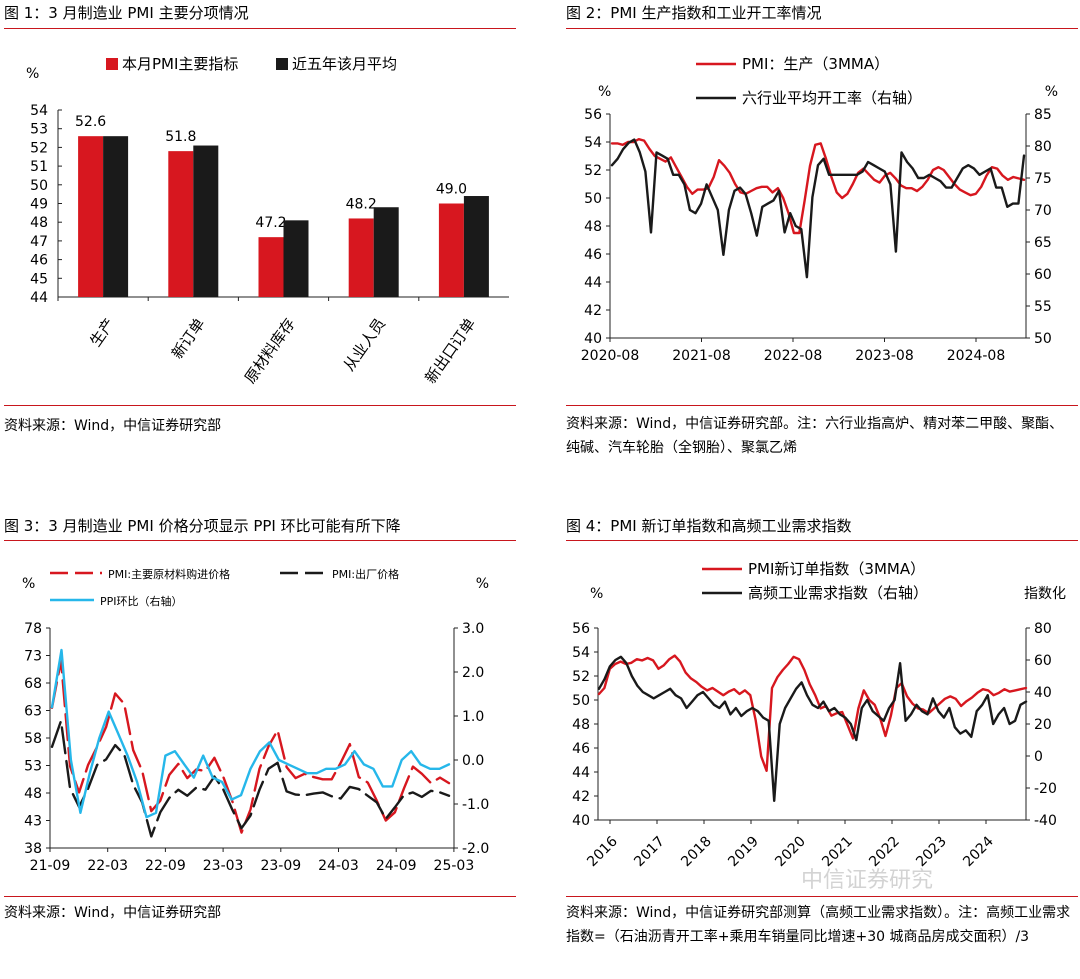  Describe the element at coordinates (473, 761) in the screenshot. I see `right-tick-label: 0.0` at that location.